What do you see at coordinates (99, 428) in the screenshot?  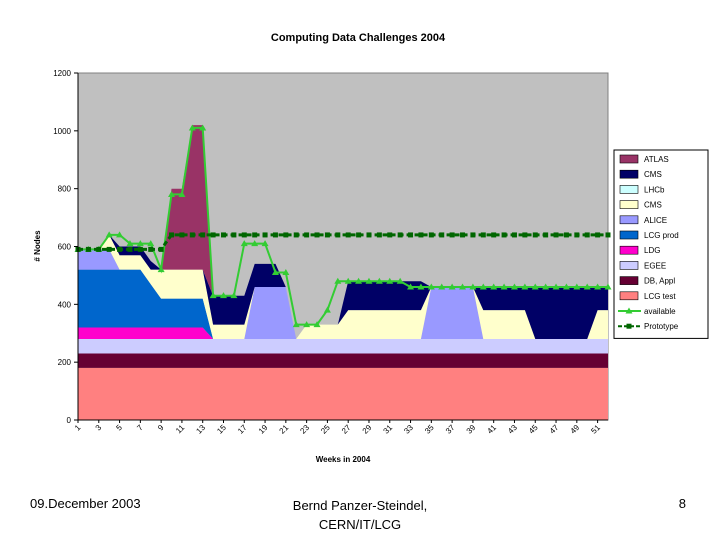 I see `x-tick-label: 3` at bounding box center [99, 428].